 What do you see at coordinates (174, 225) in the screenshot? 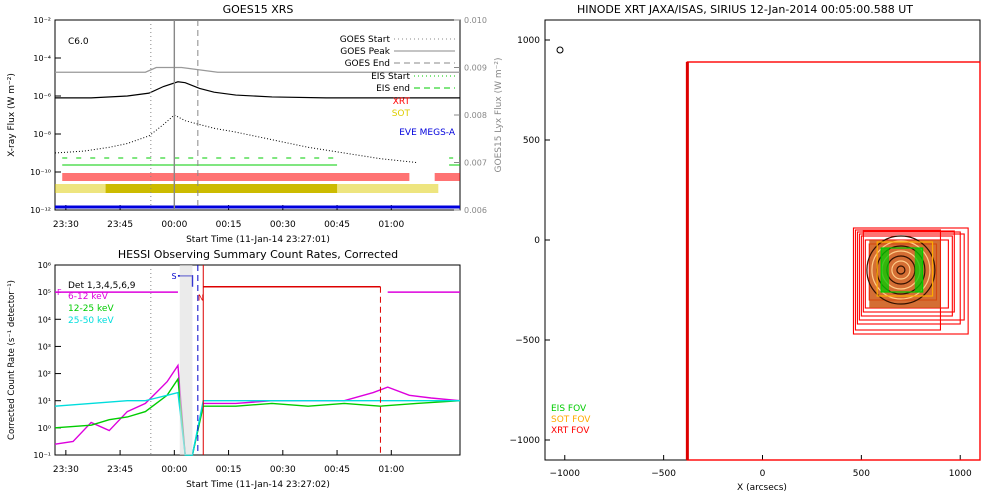
I see `goes-xtick-label: 00:00` at bounding box center [174, 225].